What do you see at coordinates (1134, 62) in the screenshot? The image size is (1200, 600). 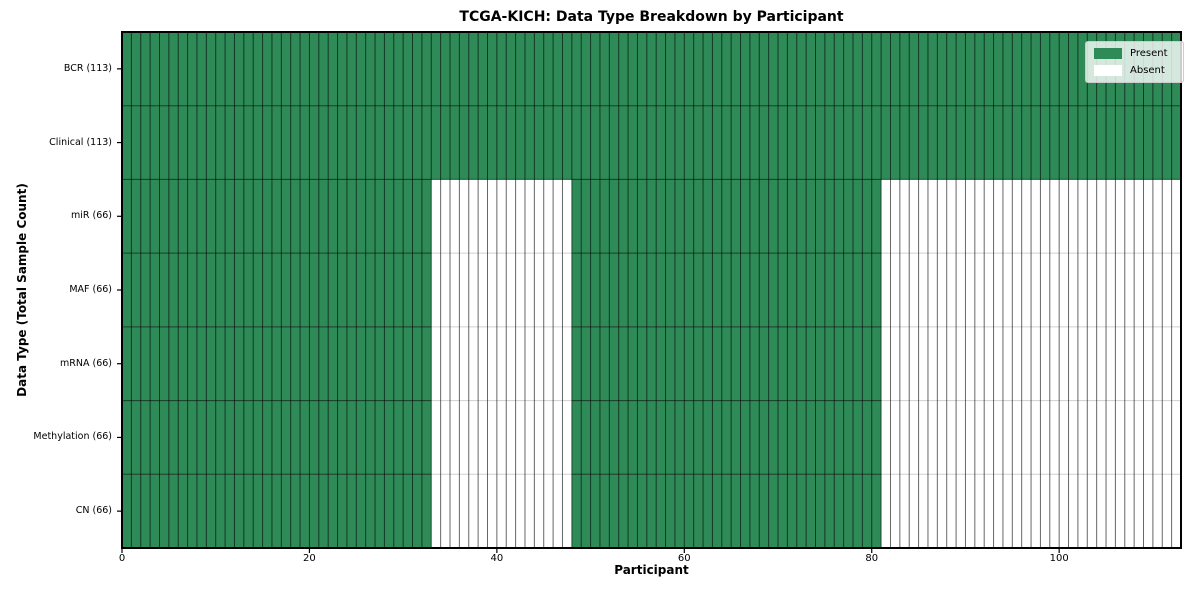 I see `legend: Present Absent` at bounding box center [1134, 62].